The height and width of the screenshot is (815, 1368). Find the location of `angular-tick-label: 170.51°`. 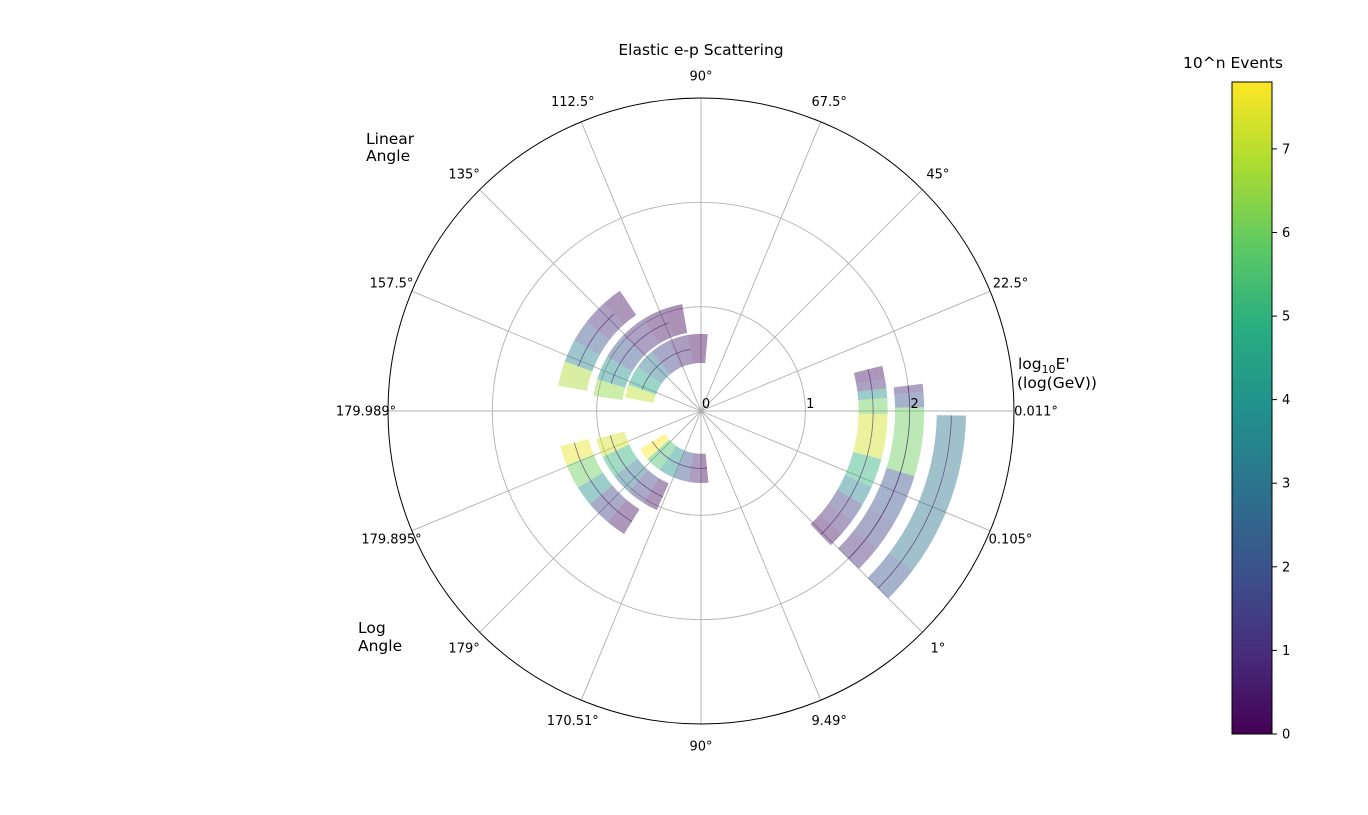

angular-tick-label: 170.51° is located at coordinates (573, 721).